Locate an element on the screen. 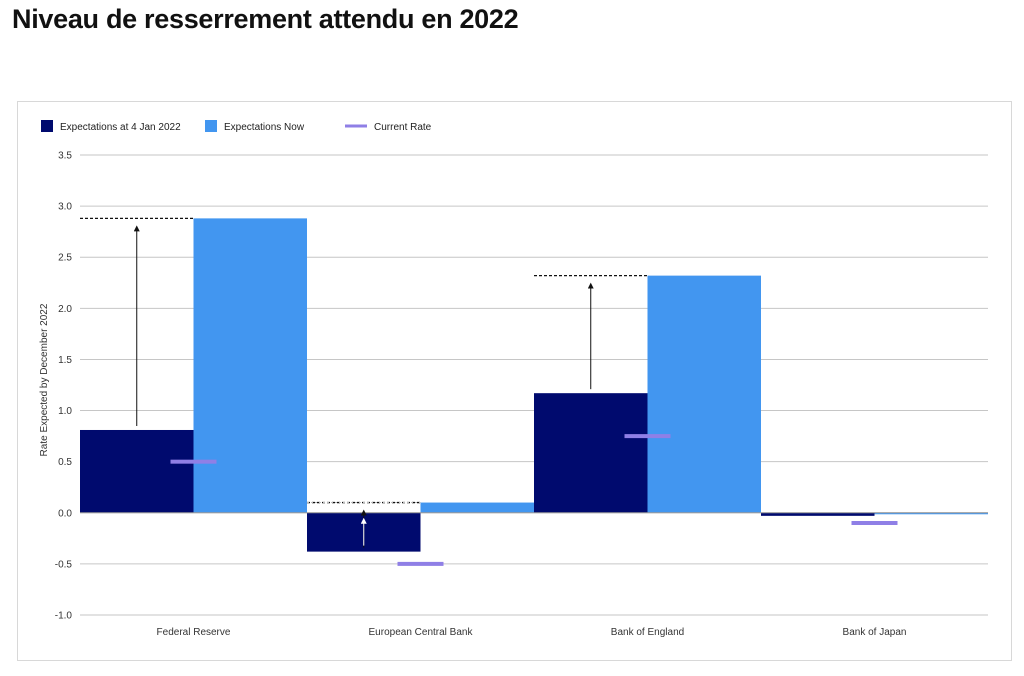  y-tick-label-6: 0.5 is located at coordinates (65, 462).